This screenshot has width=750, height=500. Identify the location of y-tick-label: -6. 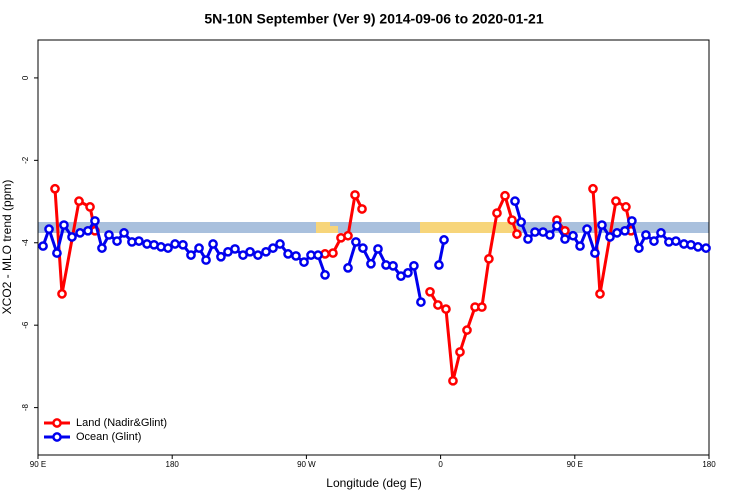
(25, 325).